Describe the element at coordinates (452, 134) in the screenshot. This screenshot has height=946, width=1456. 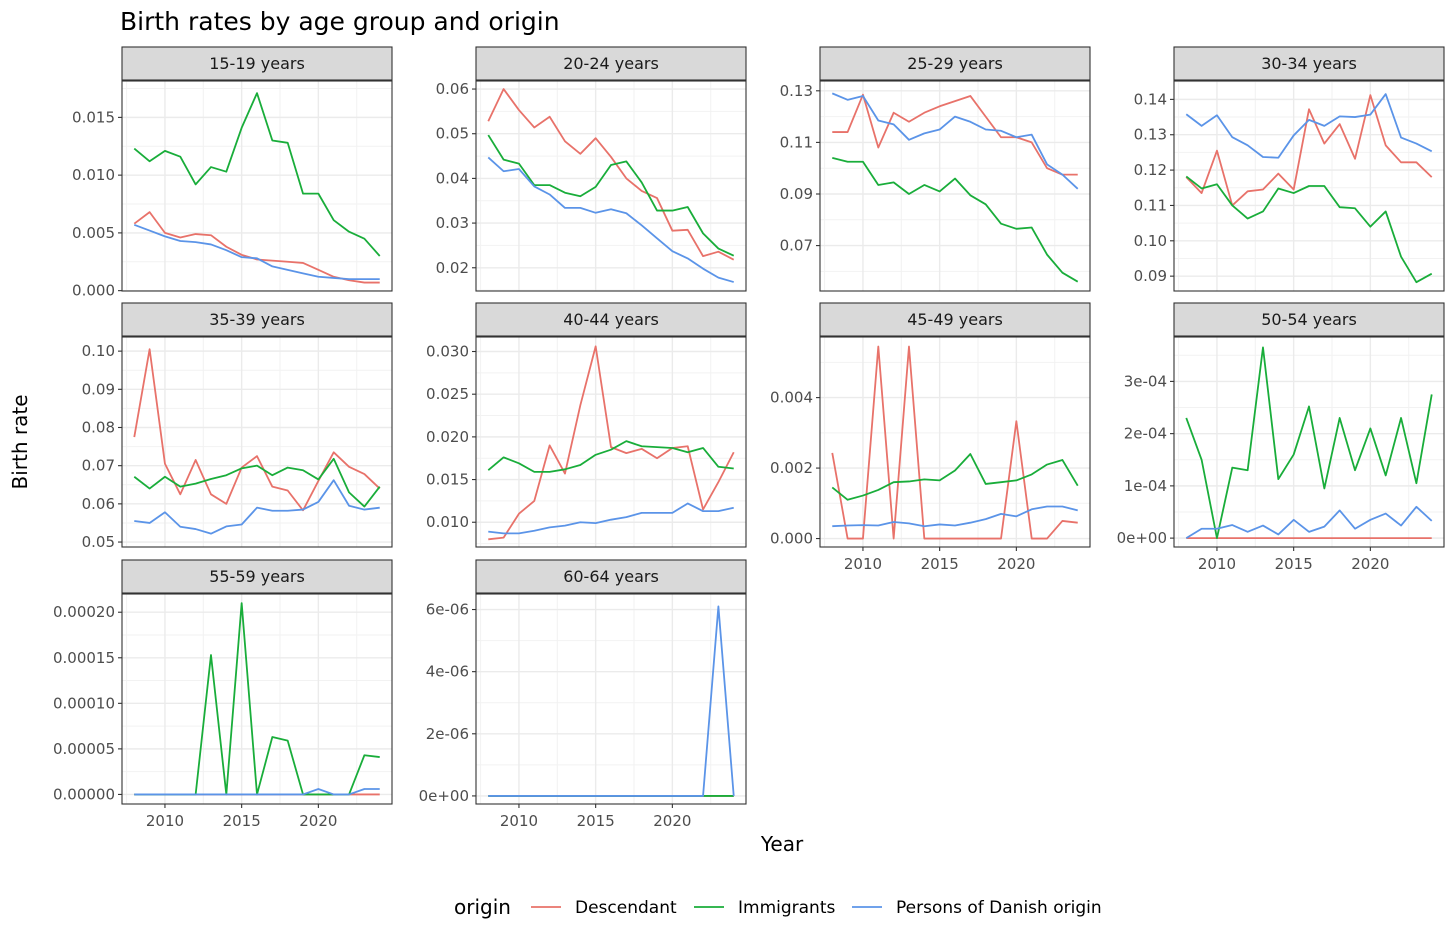
I see `y-tick-label: 0.05` at that location.